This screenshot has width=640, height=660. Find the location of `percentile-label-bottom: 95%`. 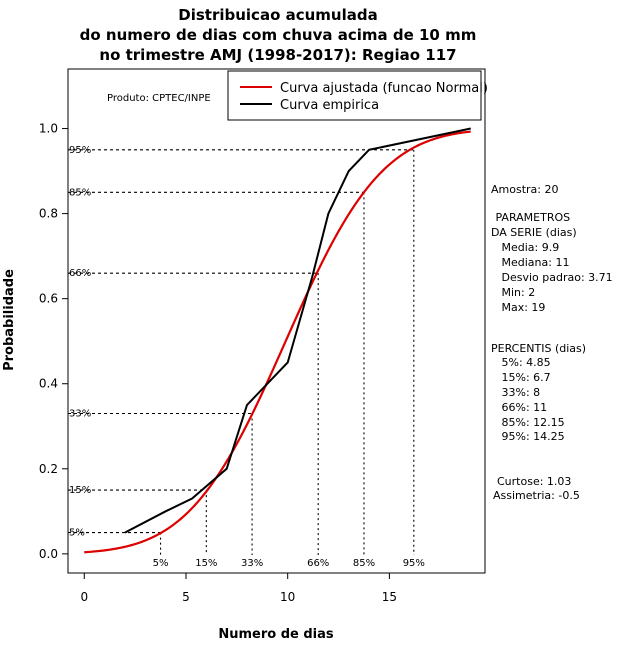

percentile-label-bottom: 95% is located at coordinates (414, 563).